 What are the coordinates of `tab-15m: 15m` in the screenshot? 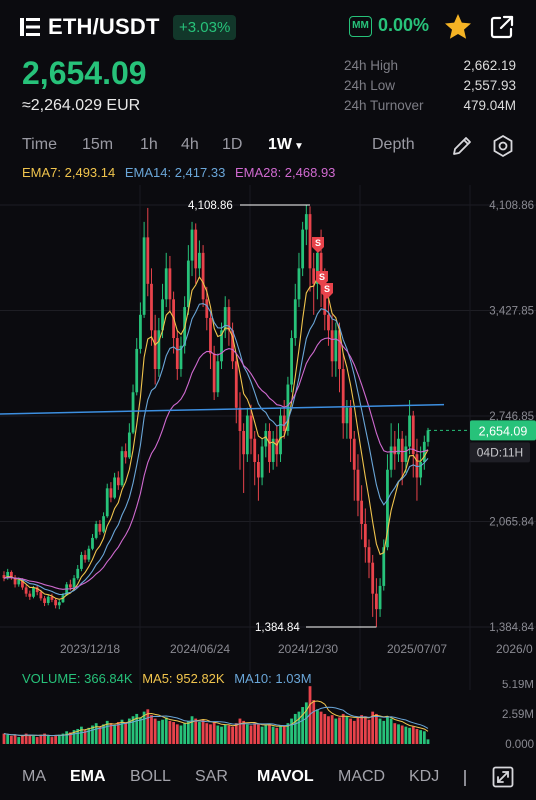 It's located at (98, 144).